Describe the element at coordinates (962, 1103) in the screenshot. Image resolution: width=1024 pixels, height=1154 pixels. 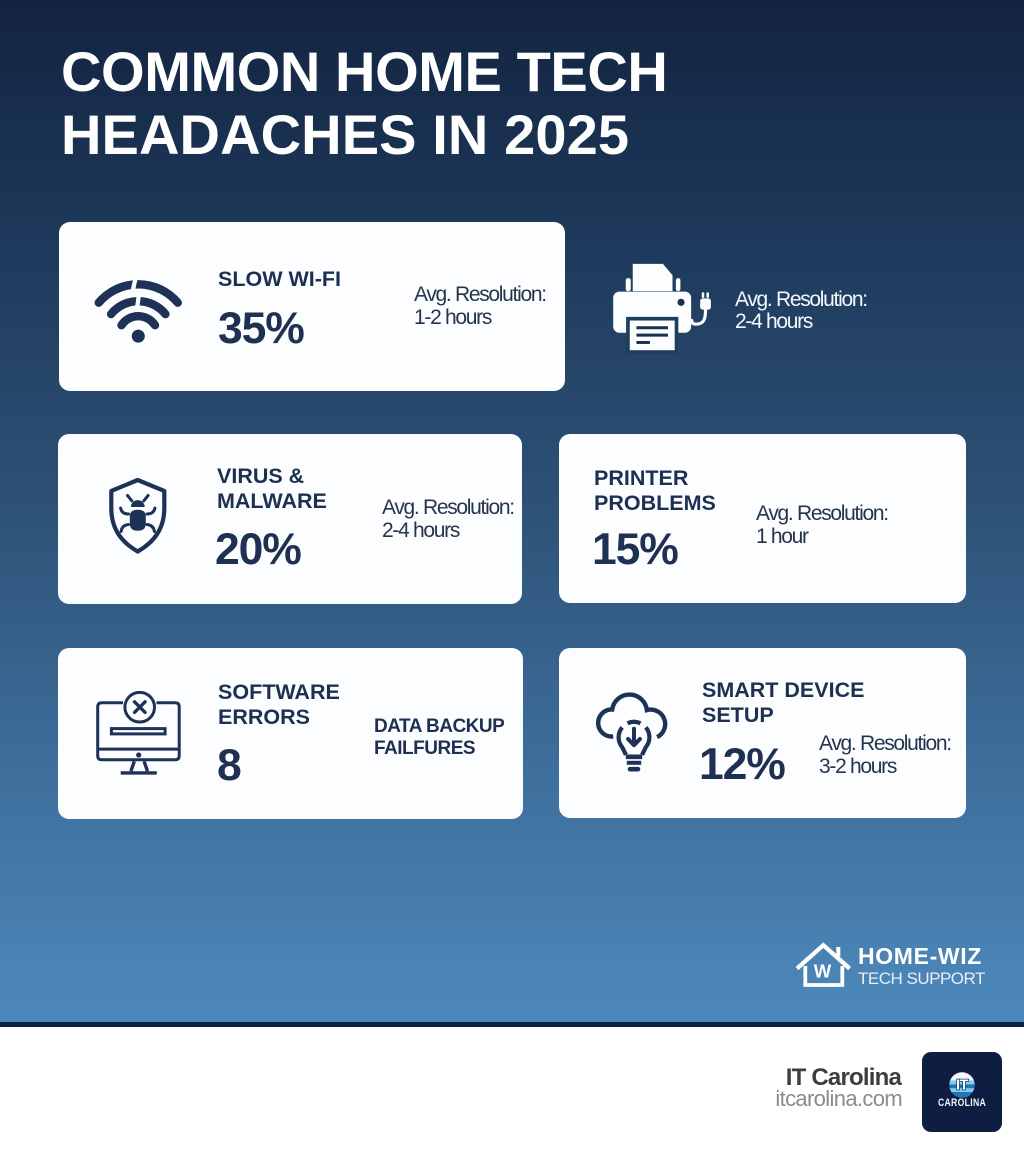
I see `svg-text: CAROLINA` at that location.